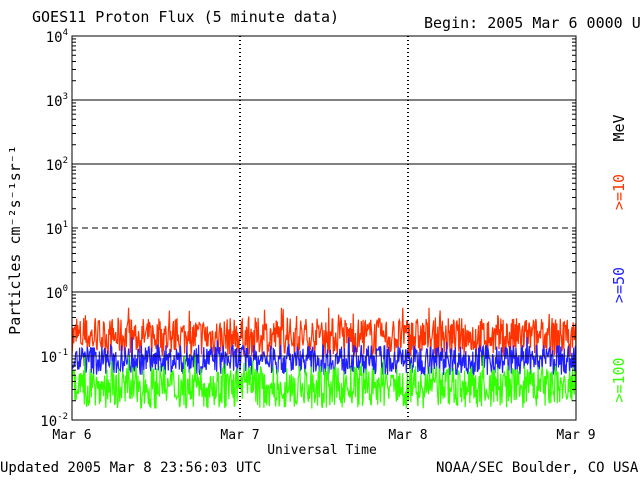 The width and height of the screenshot is (640, 480). I want to click on y-tick-label: 10², so click(57, 165).